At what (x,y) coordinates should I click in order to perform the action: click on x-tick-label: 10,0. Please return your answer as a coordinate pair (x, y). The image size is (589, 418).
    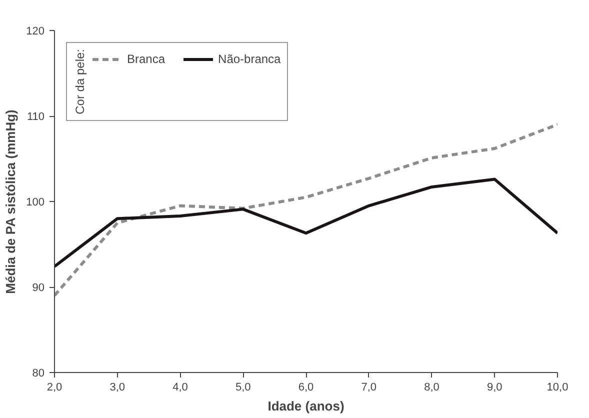
    Looking at the image, I should click on (557, 388).